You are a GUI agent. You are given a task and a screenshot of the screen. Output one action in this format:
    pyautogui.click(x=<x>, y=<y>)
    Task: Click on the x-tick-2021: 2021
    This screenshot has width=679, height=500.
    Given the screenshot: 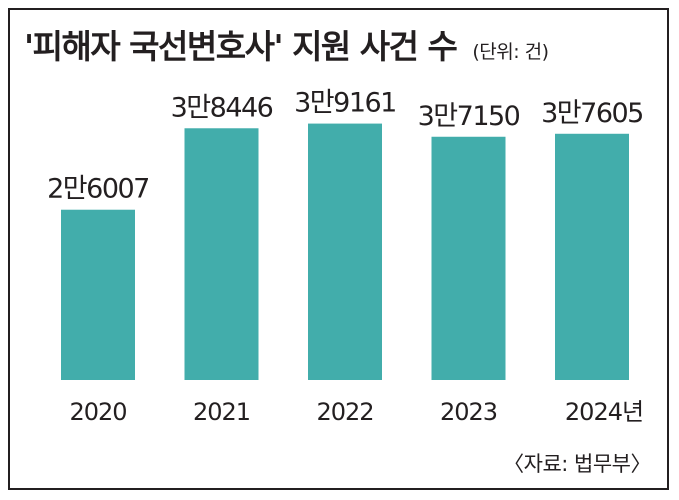 What is the action you would take?
    pyautogui.click(x=221, y=412)
    